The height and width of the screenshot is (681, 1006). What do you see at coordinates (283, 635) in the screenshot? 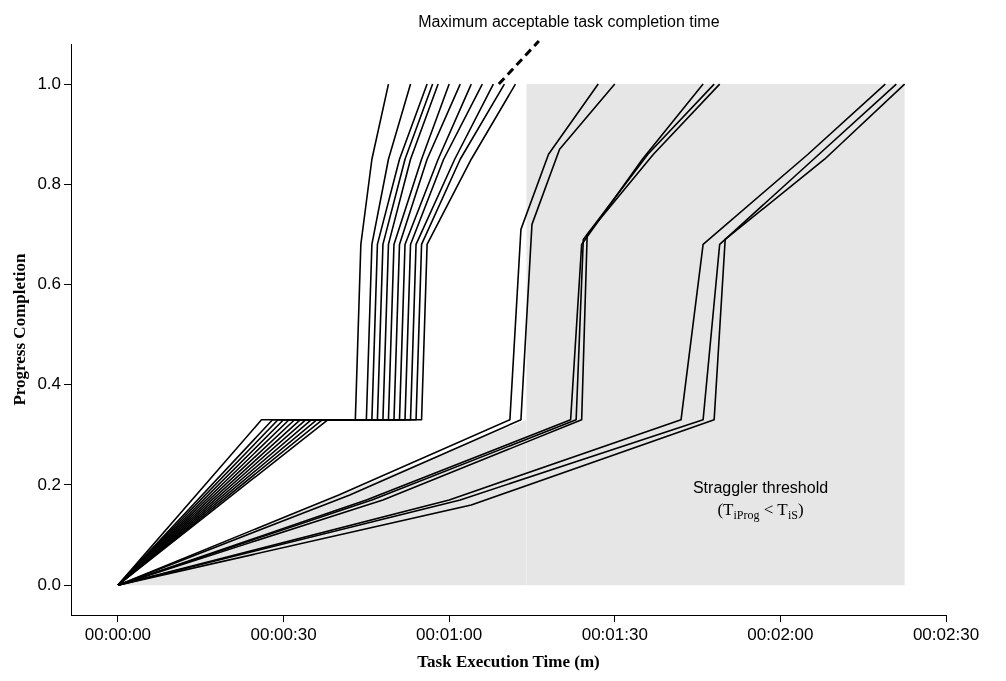
I see `x-tick-label: 00:00:30` at bounding box center [283, 635].